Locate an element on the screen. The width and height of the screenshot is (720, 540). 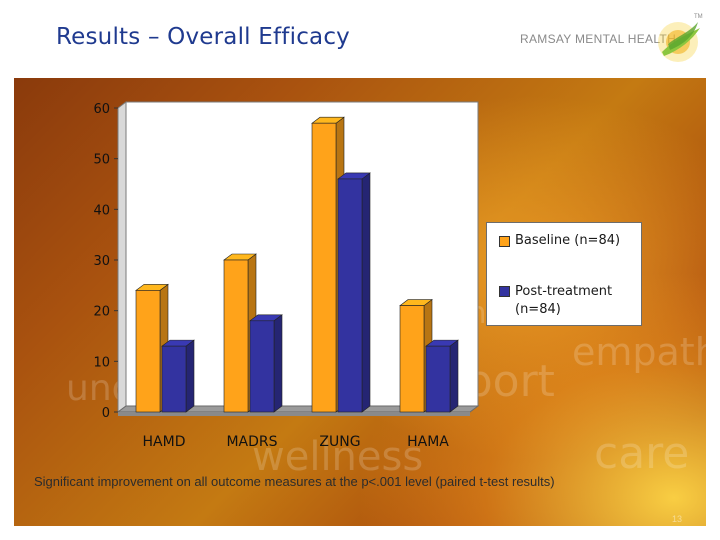
bar-hamd-post-treatment is located at coordinates (178, 376).